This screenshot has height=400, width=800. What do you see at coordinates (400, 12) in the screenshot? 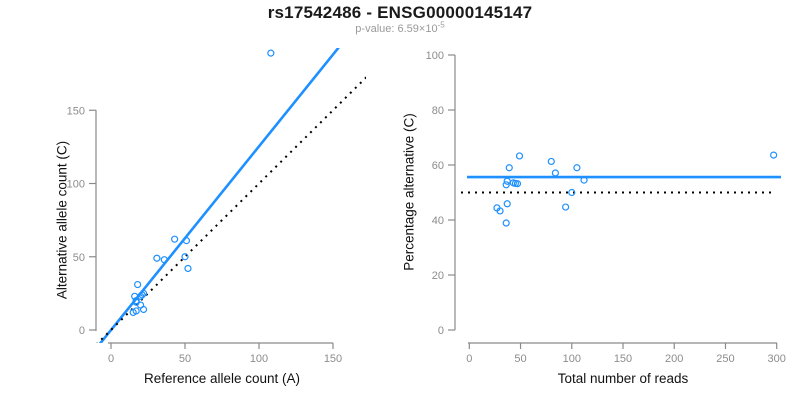
I see `figure-title: rs17542486 - ENSG00000145147` at bounding box center [400, 12].